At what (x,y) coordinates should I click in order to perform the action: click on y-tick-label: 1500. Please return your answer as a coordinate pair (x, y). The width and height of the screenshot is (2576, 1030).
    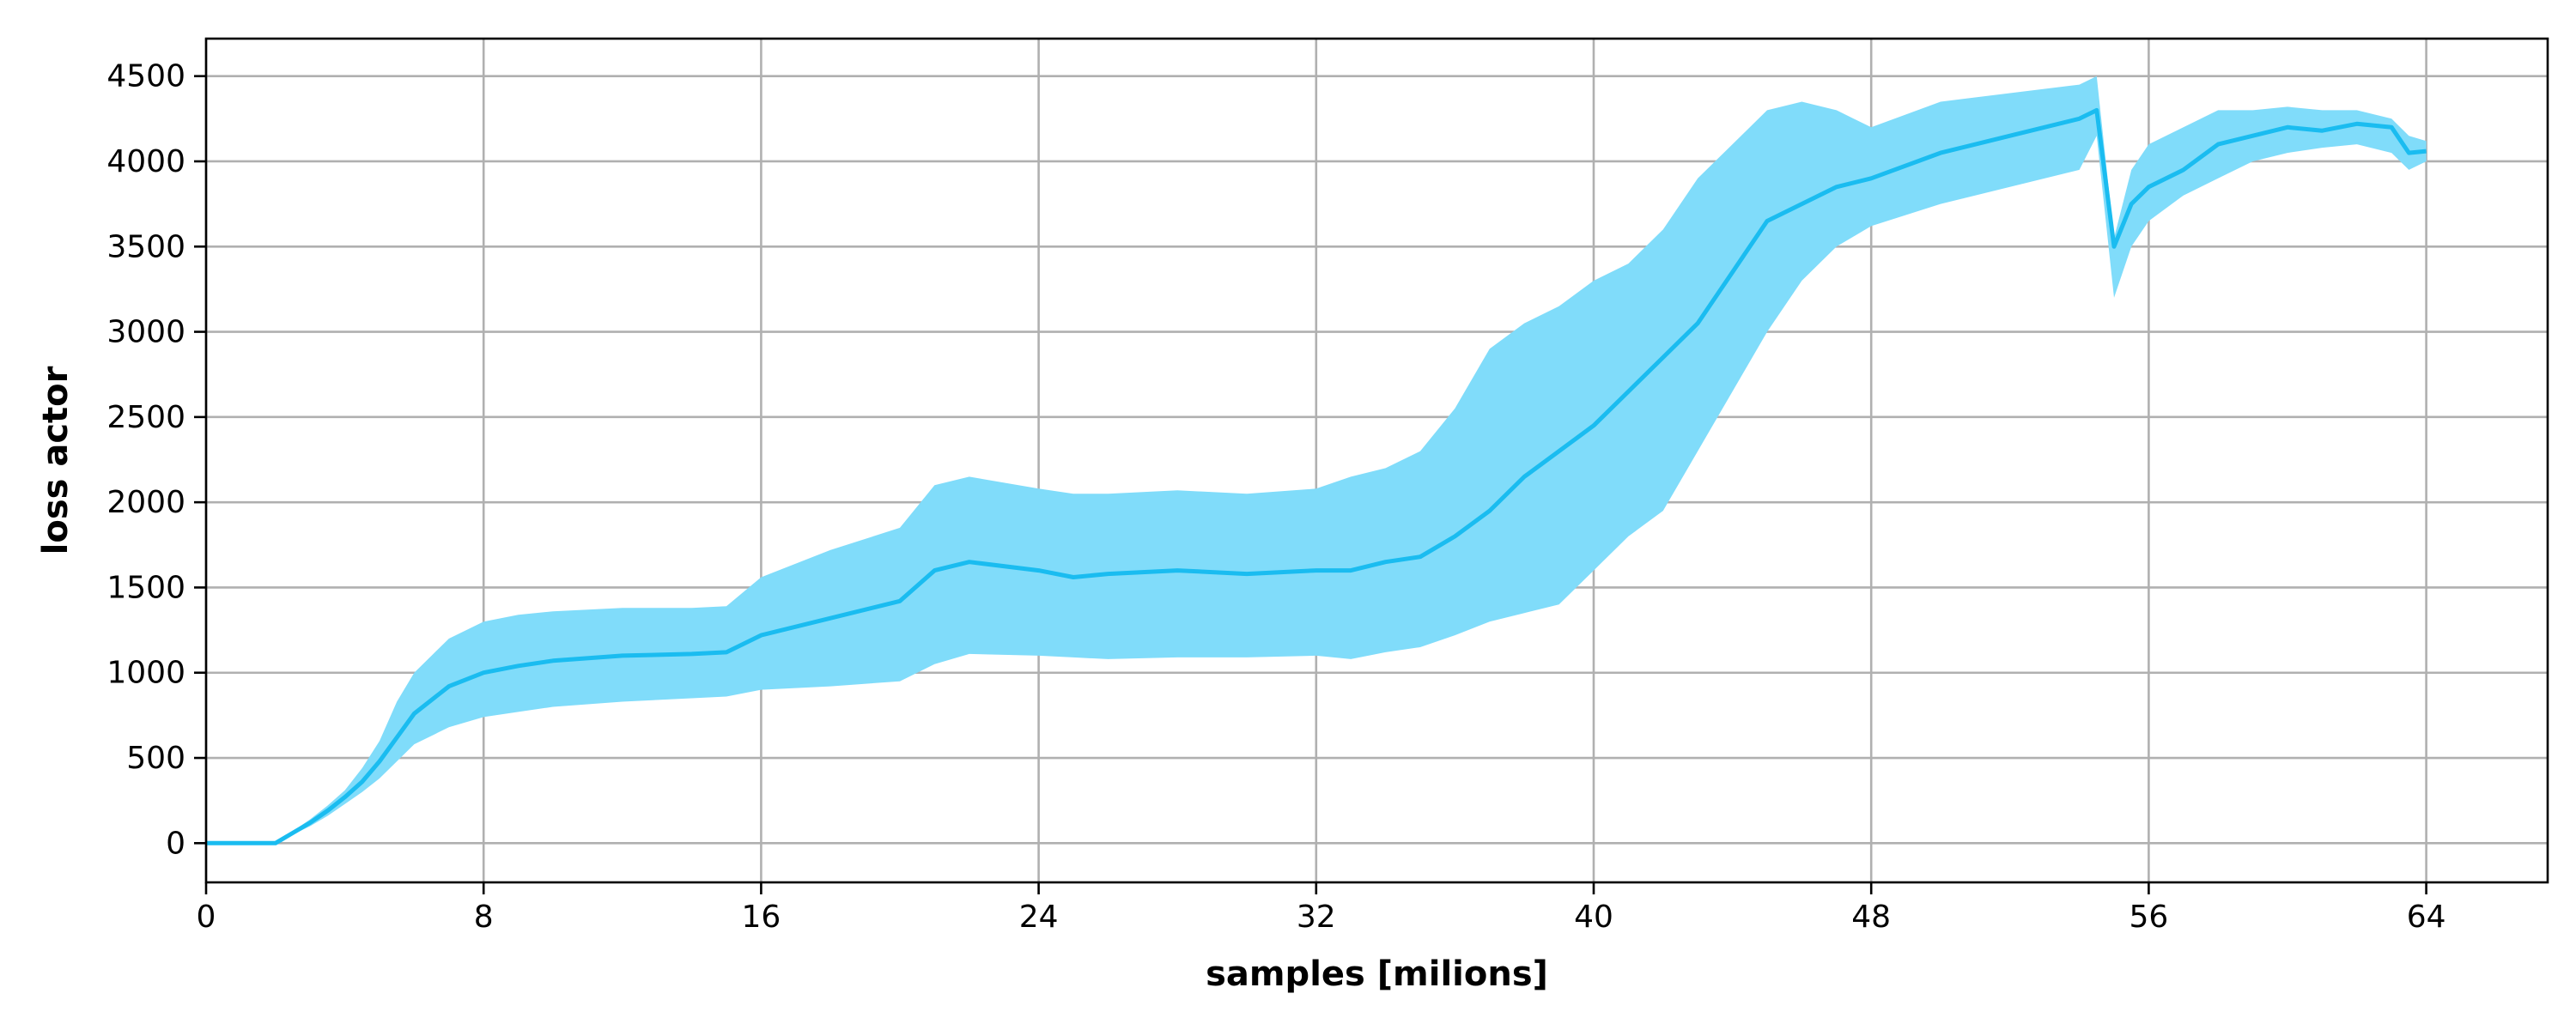
    Looking at the image, I should click on (145, 587).